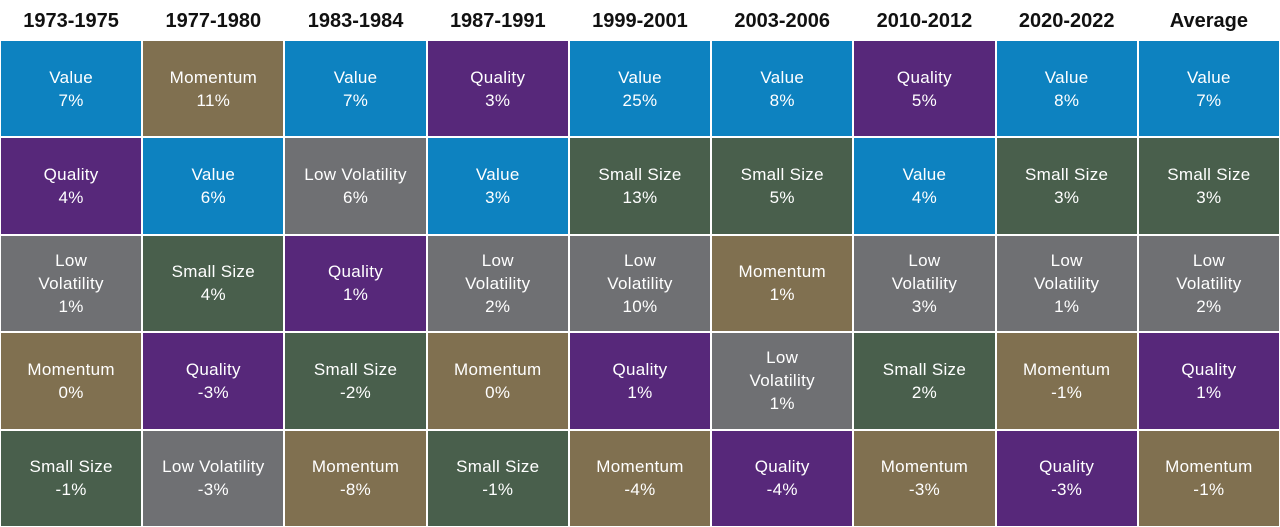 The image size is (1280, 527). I want to click on factor-value: -2%, so click(355, 392).